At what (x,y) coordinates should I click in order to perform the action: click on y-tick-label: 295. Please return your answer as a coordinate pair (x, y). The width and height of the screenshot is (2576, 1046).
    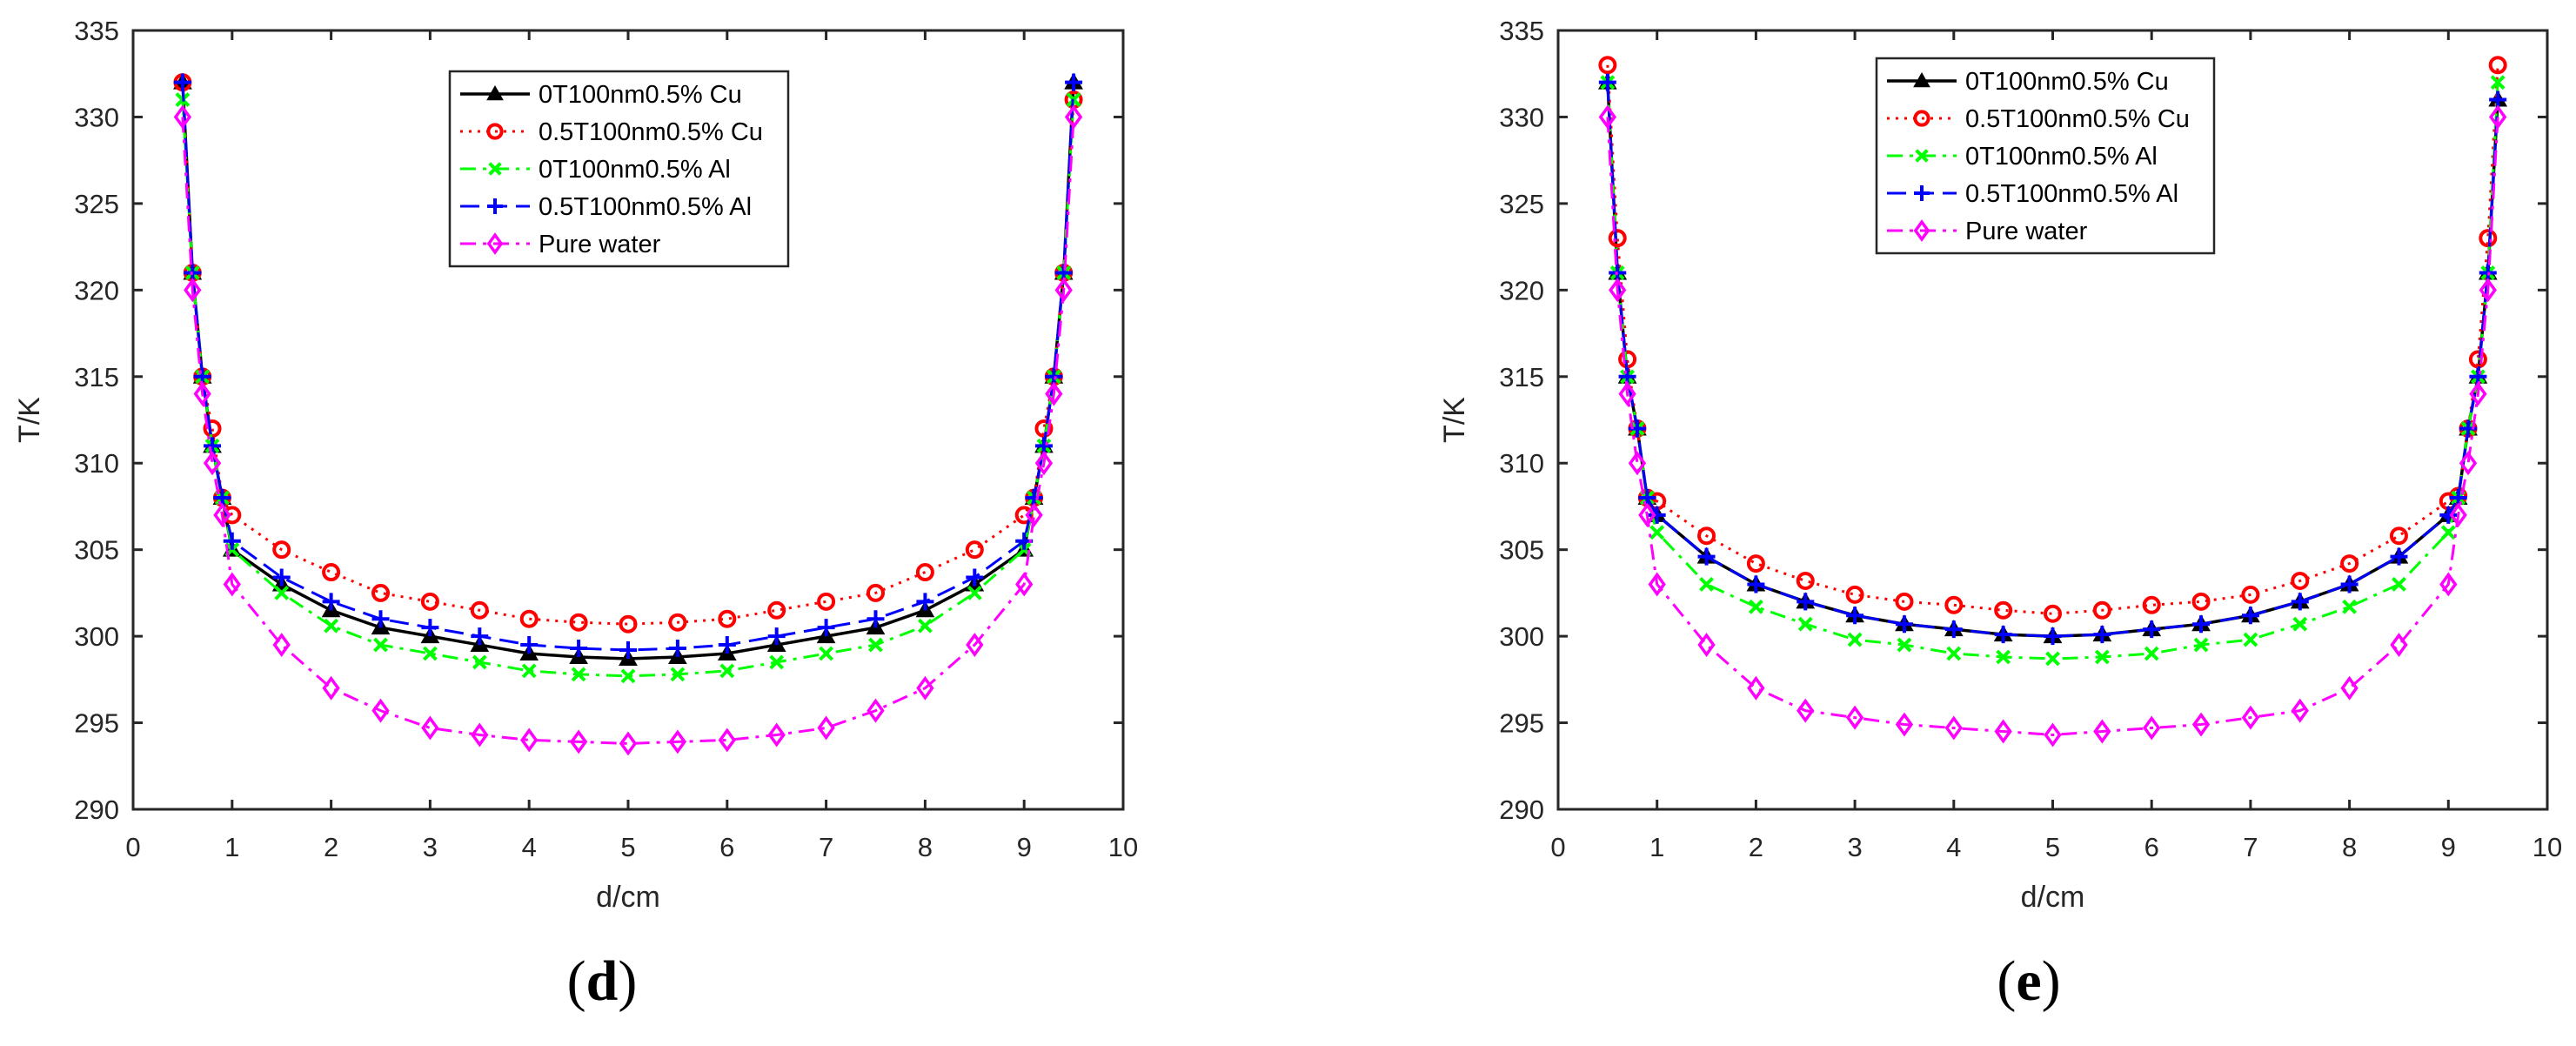
    Looking at the image, I should click on (1521, 723).